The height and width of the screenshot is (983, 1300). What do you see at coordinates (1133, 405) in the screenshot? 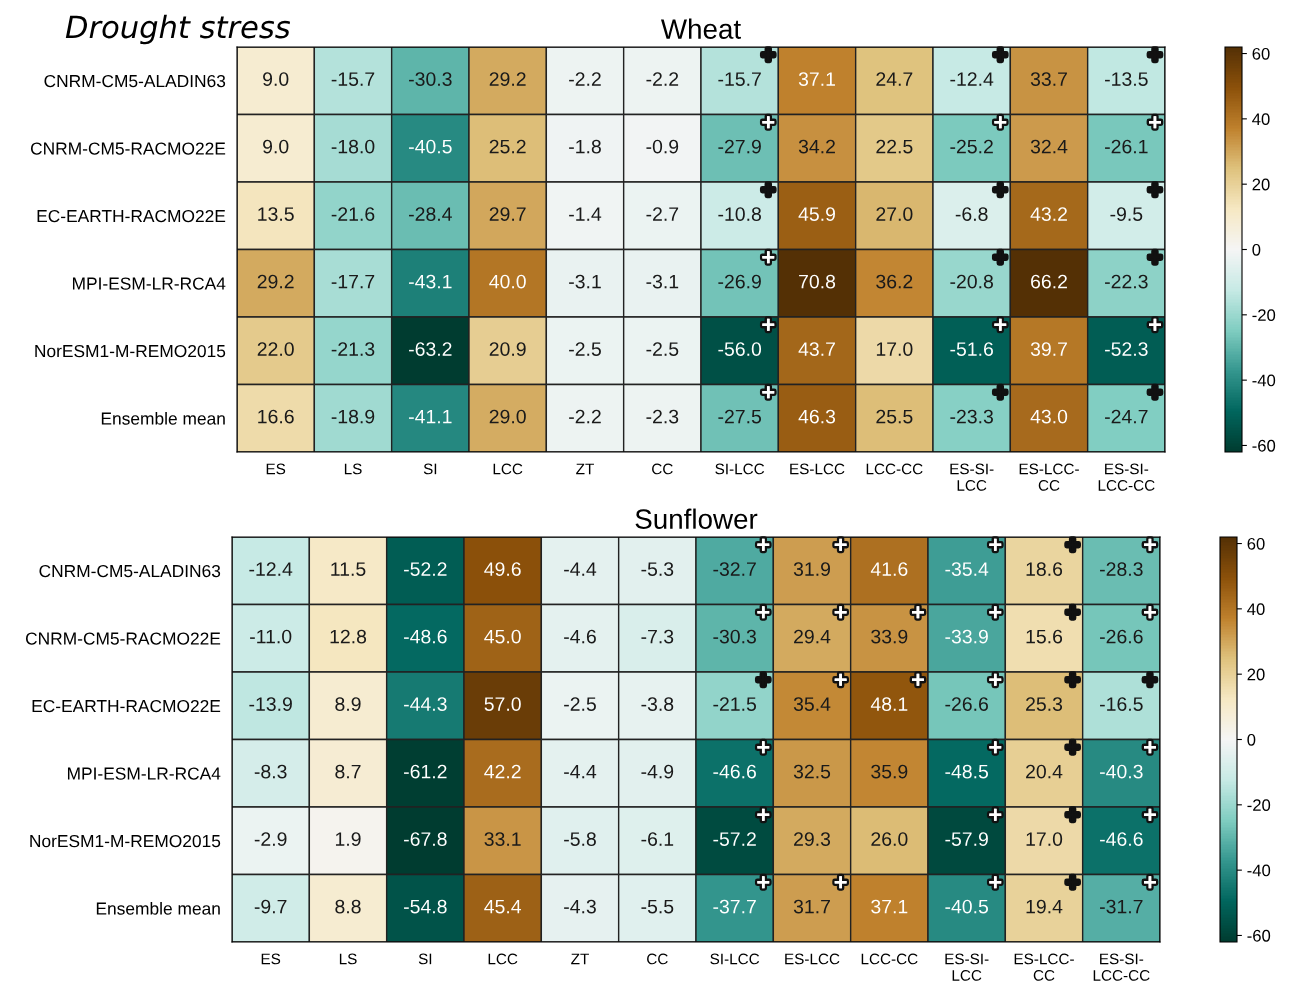
I see `data-label: -24.7 +` at bounding box center [1133, 405].